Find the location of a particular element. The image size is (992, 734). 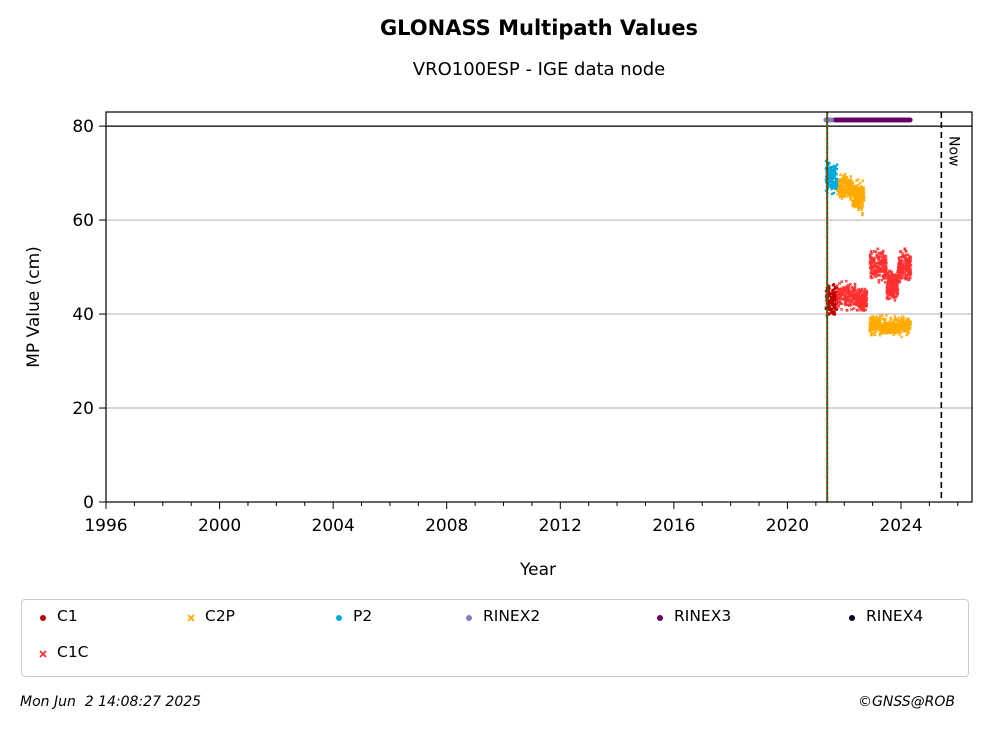

footer-credit: ©GNSS@ROB is located at coordinates (906, 702).